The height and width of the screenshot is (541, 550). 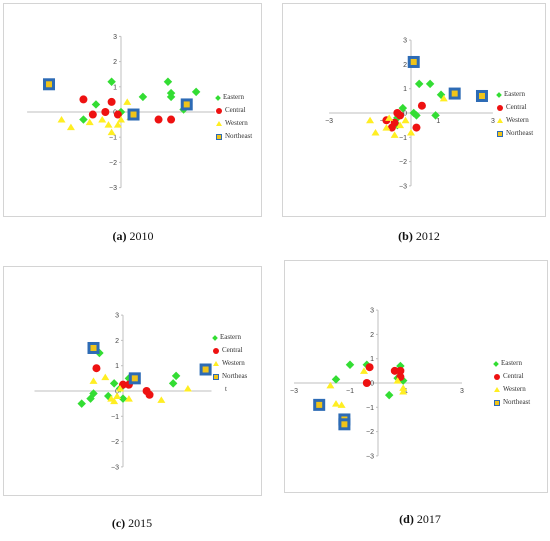 I want to click on legend-item: Northeast, so click(x=234, y=136).